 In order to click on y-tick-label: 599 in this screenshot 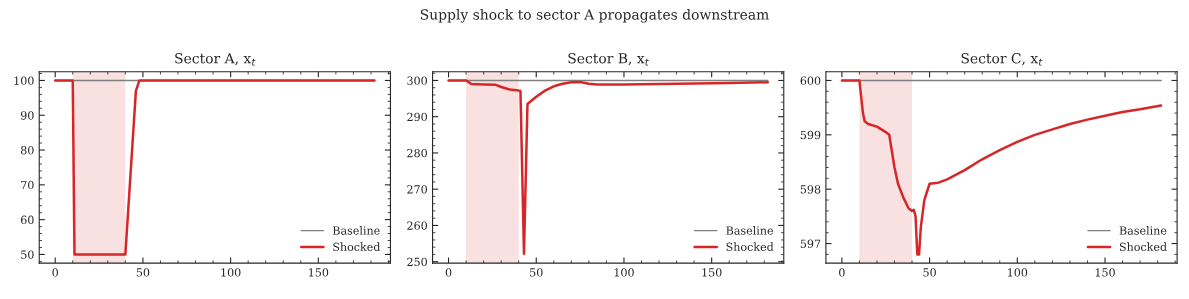, I will do `click(810, 135)`.